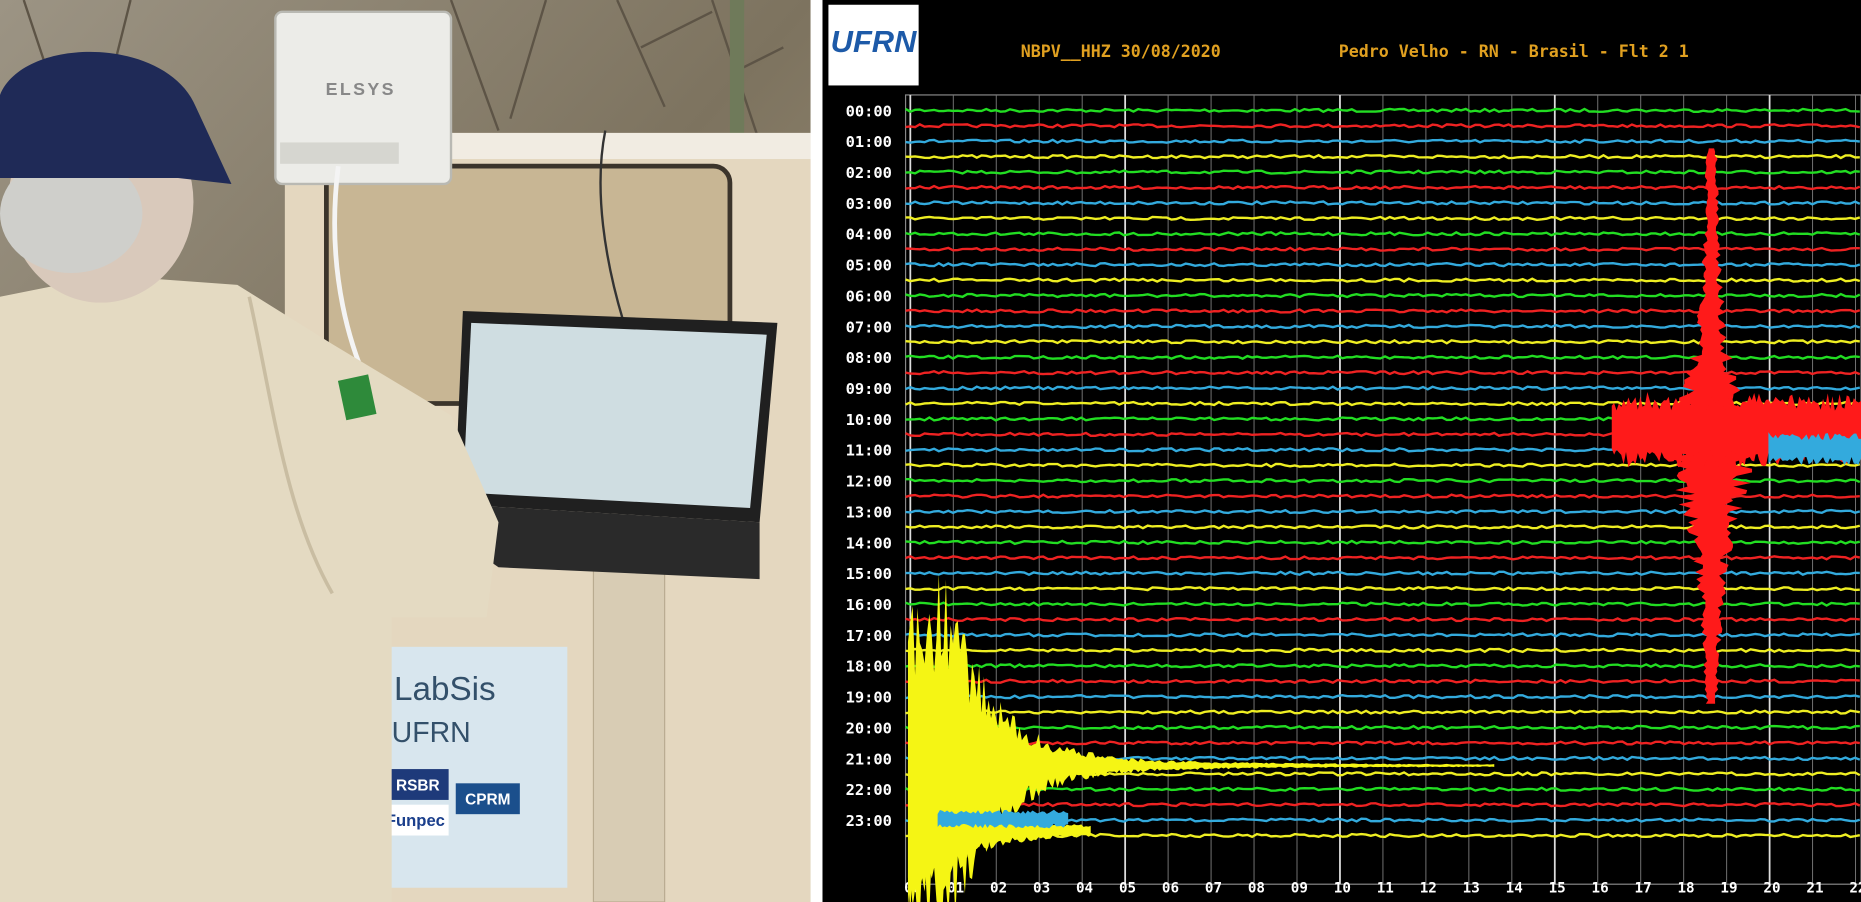  What do you see at coordinates (869, 420) in the screenshot?
I see `hour-label: 10:00` at bounding box center [869, 420].